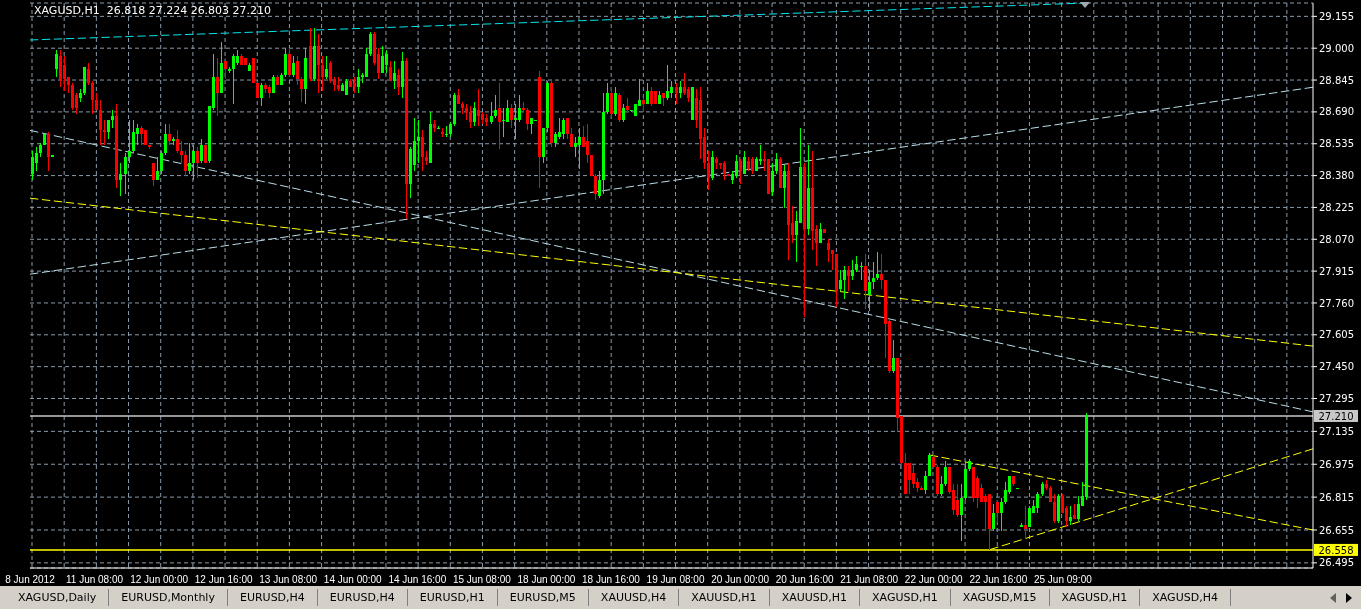 The width and height of the screenshot is (1361, 609). I want to click on y-tick-label: 27.135, so click(1336, 431).